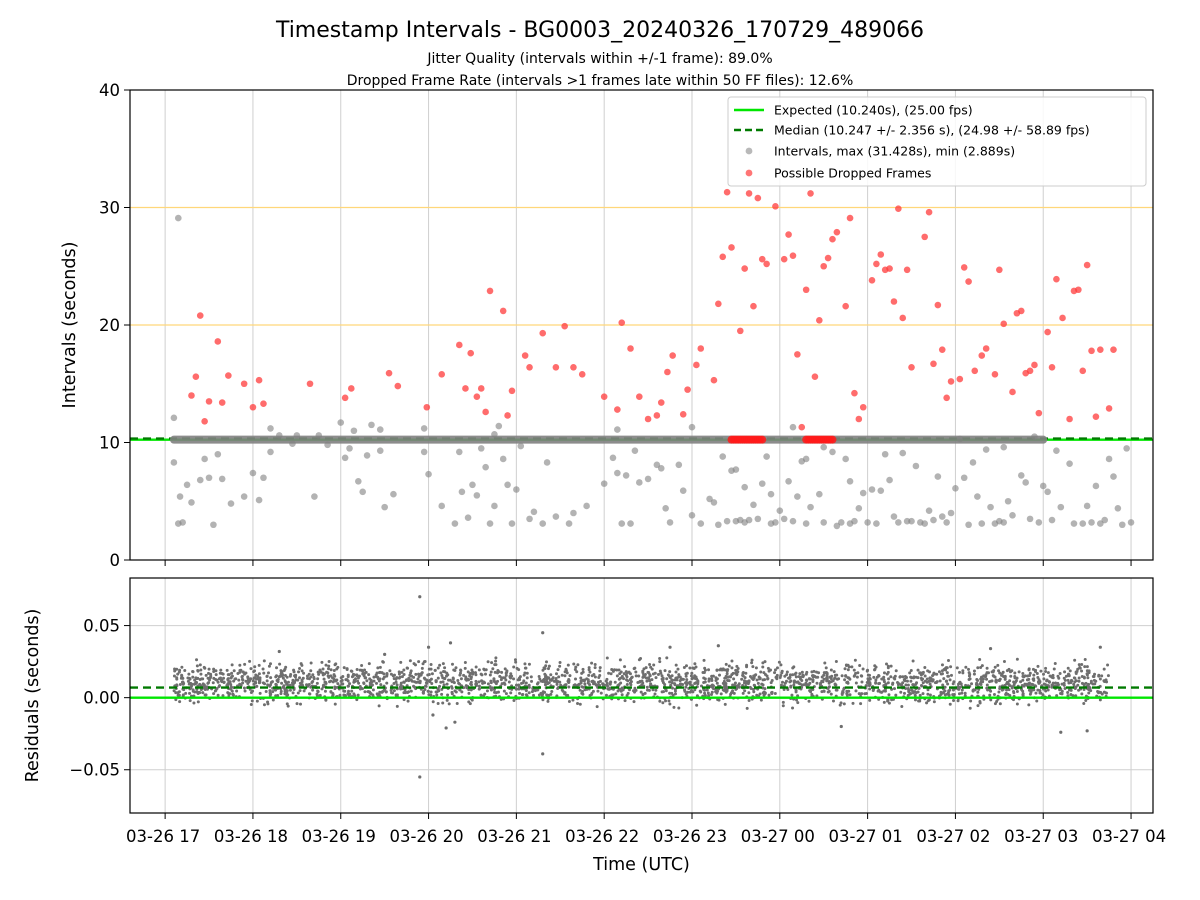 The width and height of the screenshot is (1200, 900). I want to click on residuals-y-ticks: −0.050.000.05, so click(99, 698).